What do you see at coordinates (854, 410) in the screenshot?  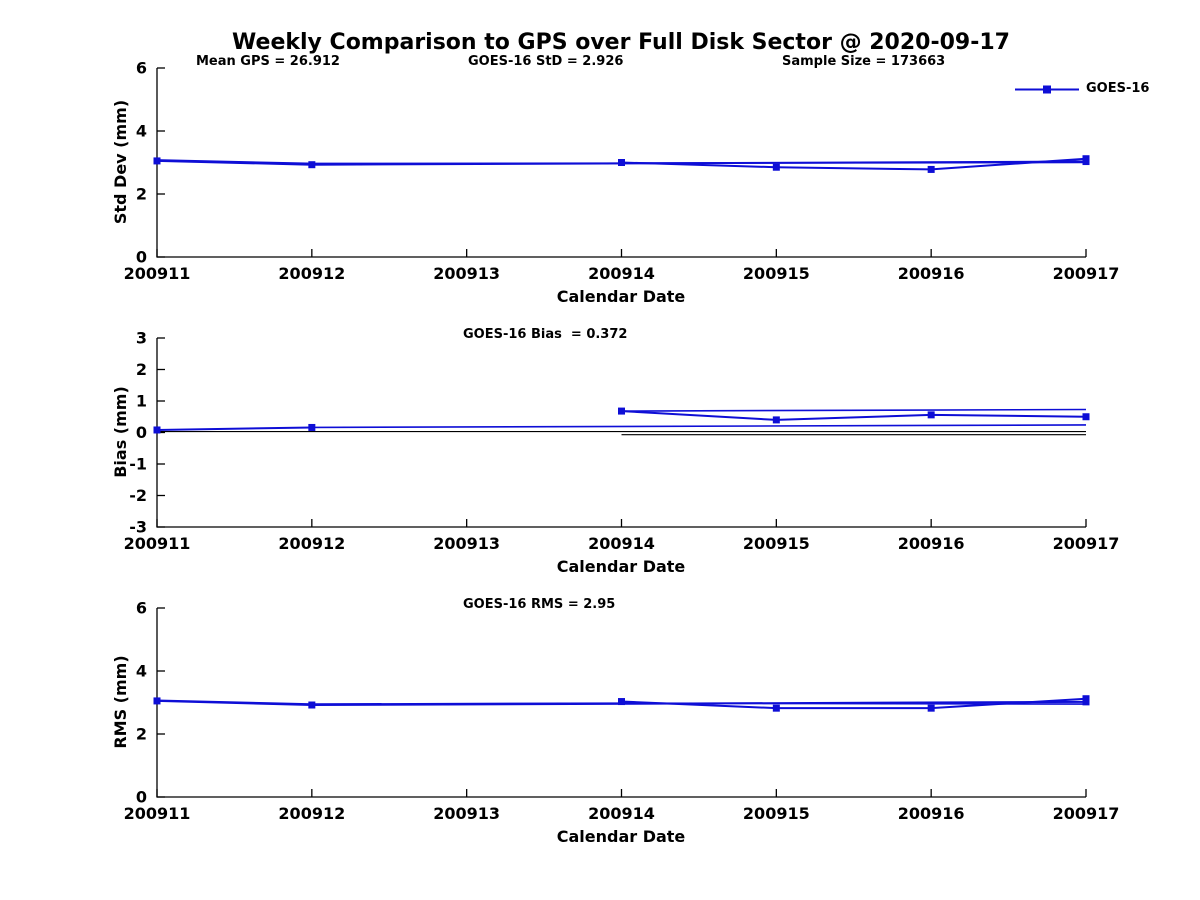 I see `series-line-goes-16-week2-trace` at bounding box center [854, 410].